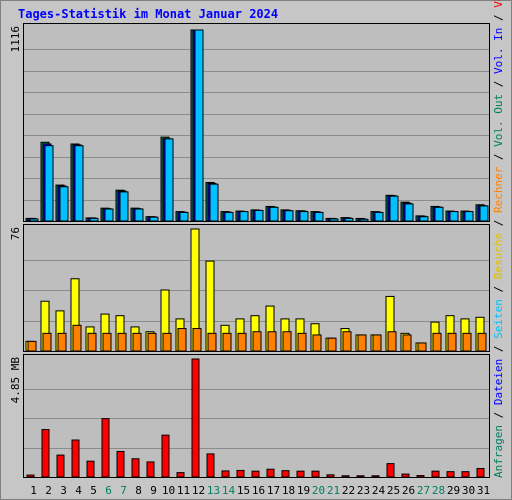  Describe the element at coordinates (318, 490) in the screenshot. I see `x-tick-label-day-20: 20` at that location.